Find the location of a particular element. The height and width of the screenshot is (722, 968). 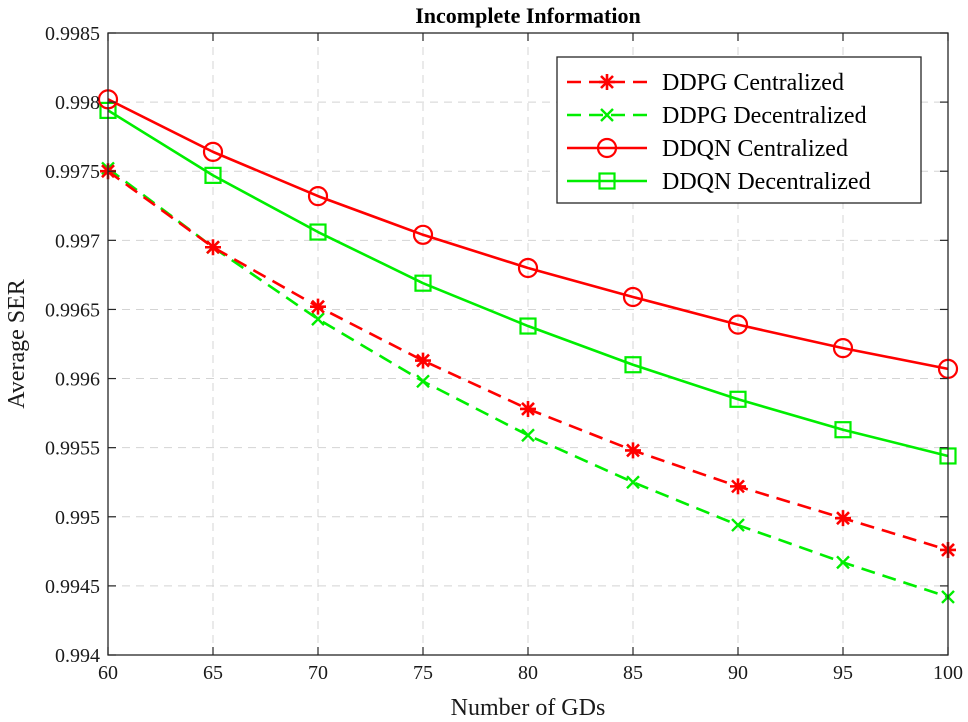

y-tick-label: 0.994 is located at coordinates (77, 656).